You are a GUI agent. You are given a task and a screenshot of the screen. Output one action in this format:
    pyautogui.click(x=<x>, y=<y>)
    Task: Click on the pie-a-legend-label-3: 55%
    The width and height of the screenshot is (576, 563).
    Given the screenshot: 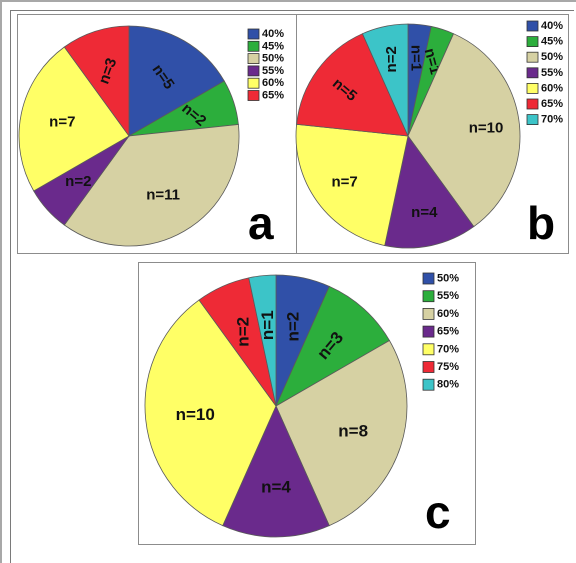 What is the action you would take?
    pyautogui.click(x=273, y=71)
    